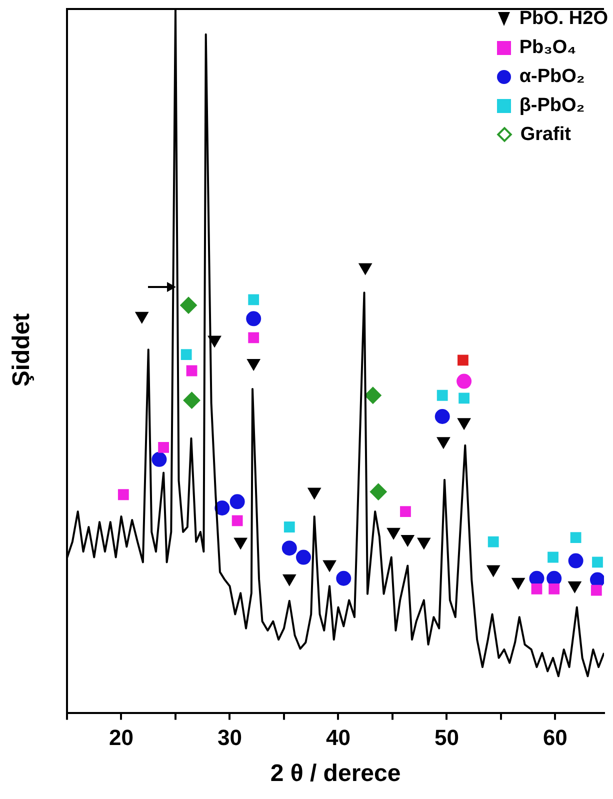  Describe the element at coordinates (338, 737) in the screenshot. I see `x-tick-label: 40` at that location.